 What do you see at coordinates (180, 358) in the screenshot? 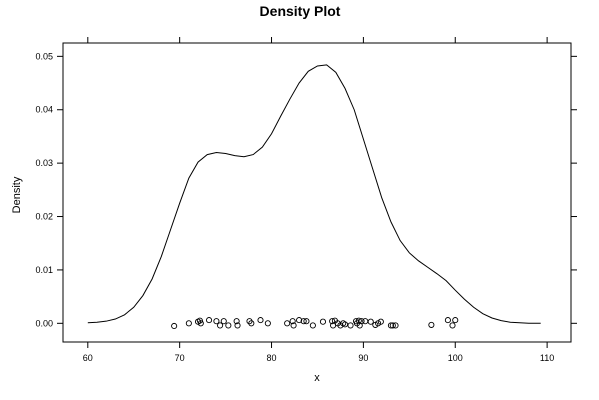
I see `x-tick-label: 70` at bounding box center [180, 358].